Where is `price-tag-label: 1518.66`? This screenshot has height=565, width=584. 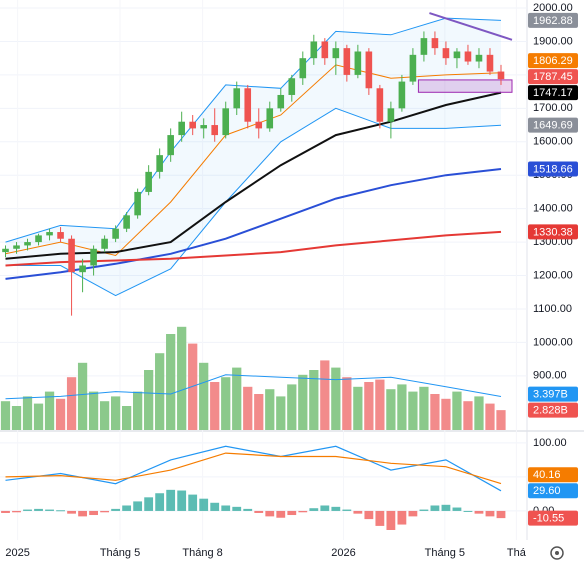
price-tag-label: 1518.66 is located at coordinates (553, 169).